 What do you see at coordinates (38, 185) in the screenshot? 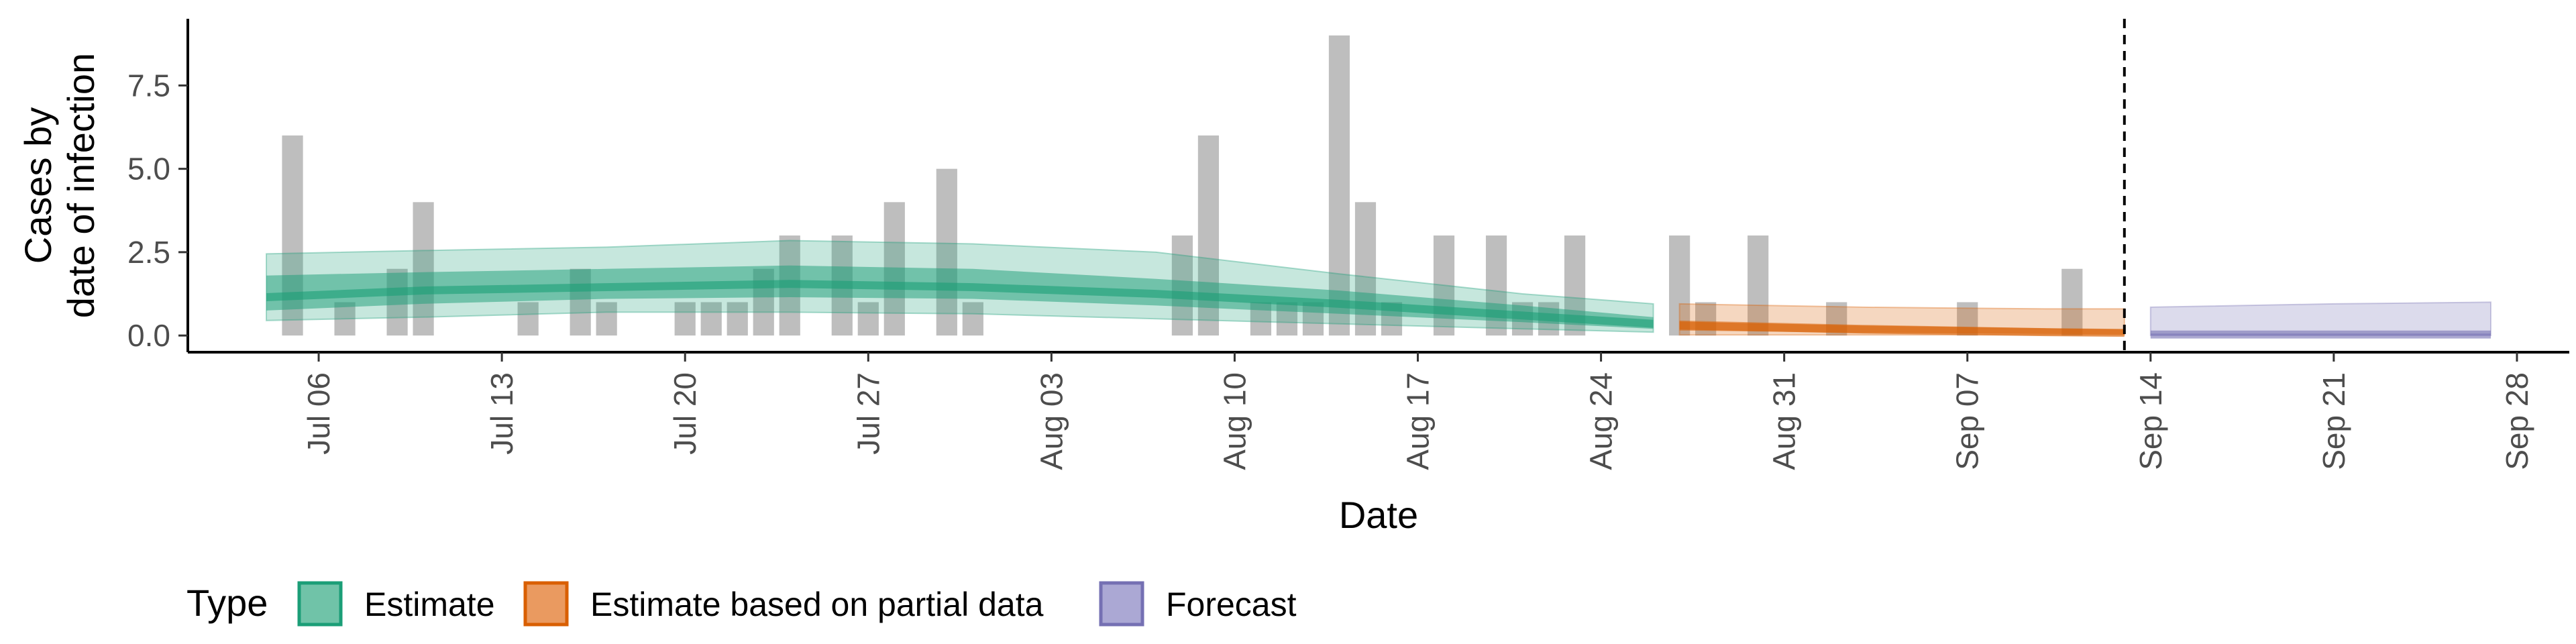
I see `y-axis-title-line: Cases by` at bounding box center [38, 185].